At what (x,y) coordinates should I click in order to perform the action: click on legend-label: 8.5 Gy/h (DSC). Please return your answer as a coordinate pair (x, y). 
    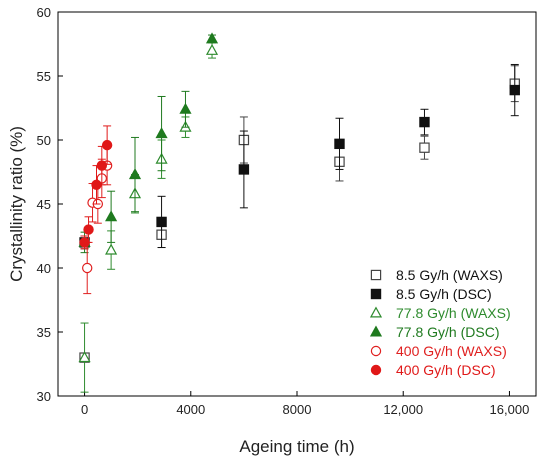
    Looking at the image, I should click on (444, 294).